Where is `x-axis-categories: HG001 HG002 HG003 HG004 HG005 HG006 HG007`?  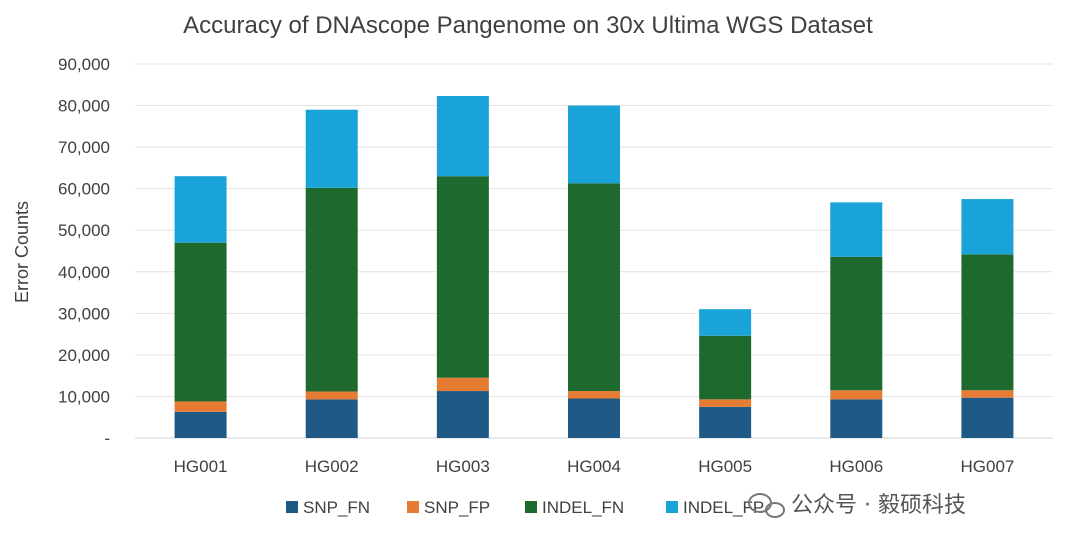 x-axis-categories: HG001 HG002 HG003 HG004 HG005 HG006 HG007 is located at coordinates (594, 466).